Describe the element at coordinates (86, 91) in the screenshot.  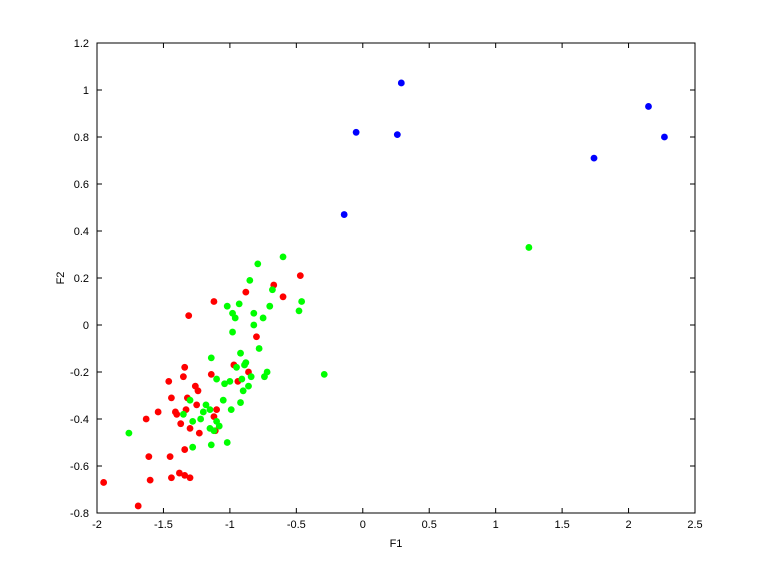
I see `y-tick-label: 1` at that location.